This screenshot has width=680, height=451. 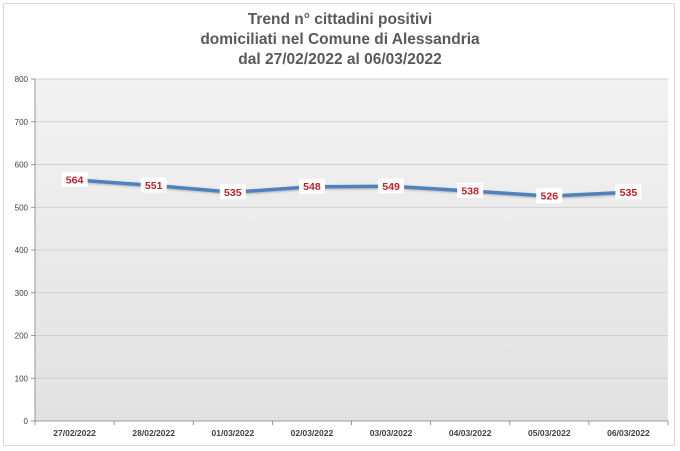 I want to click on y-axis: 0 100 200 300 400 500 600 700 800, so click(x=25, y=250).